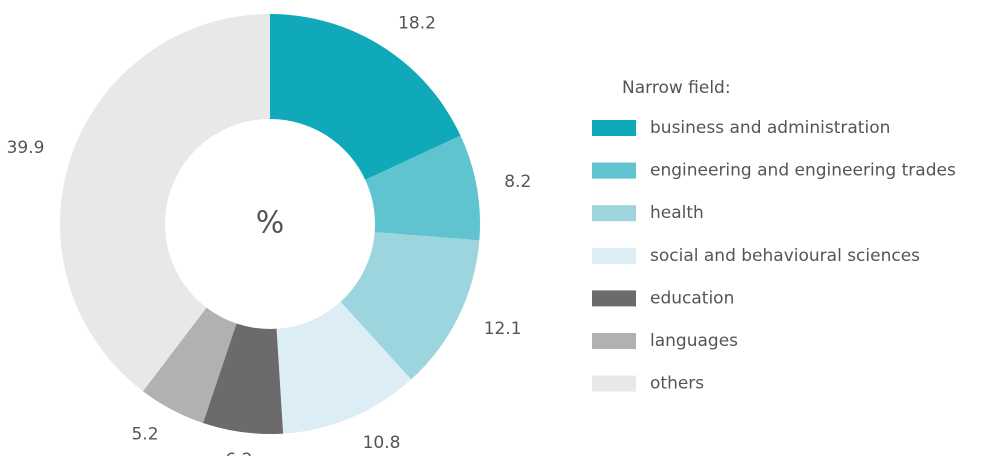 This screenshot has width=995, height=456. What do you see at coordinates (417, 23) in the screenshot?
I see `data-label: 18.2` at bounding box center [417, 23].